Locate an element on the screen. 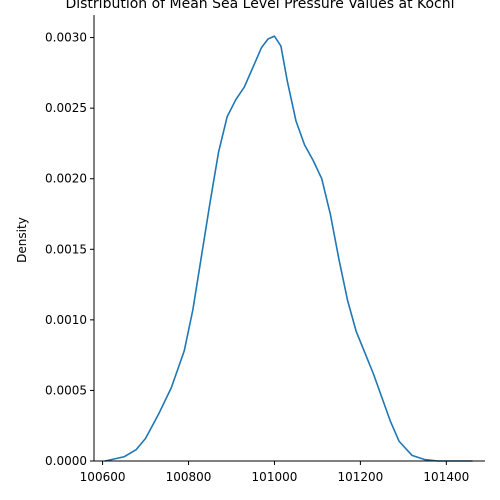  y-tick-label: 0.0015 is located at coordinates (66, 249).